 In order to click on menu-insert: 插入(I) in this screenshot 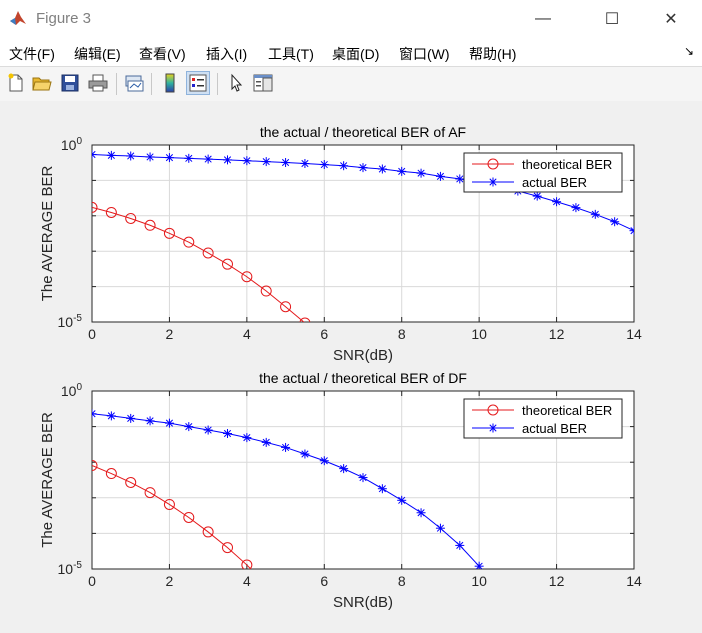, I will do `click(227, 54)`.